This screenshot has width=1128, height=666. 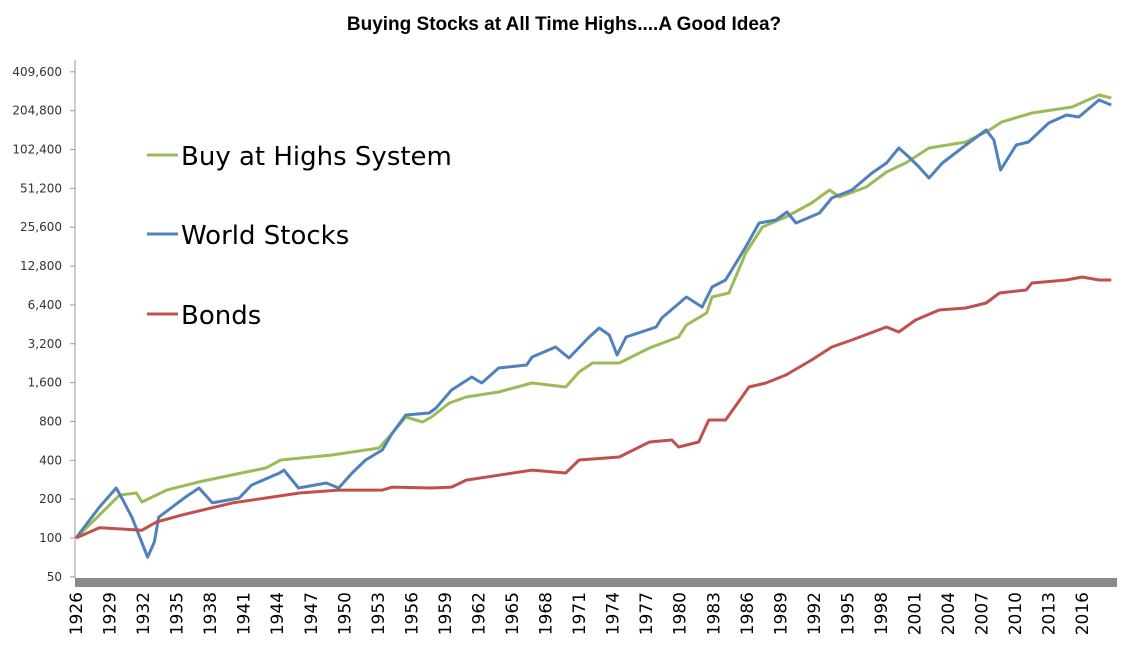 What do you see at coordinates (345, 613) in the screenshot?
I see `x-tick-label: 1950` at bounding box center [345, 613].